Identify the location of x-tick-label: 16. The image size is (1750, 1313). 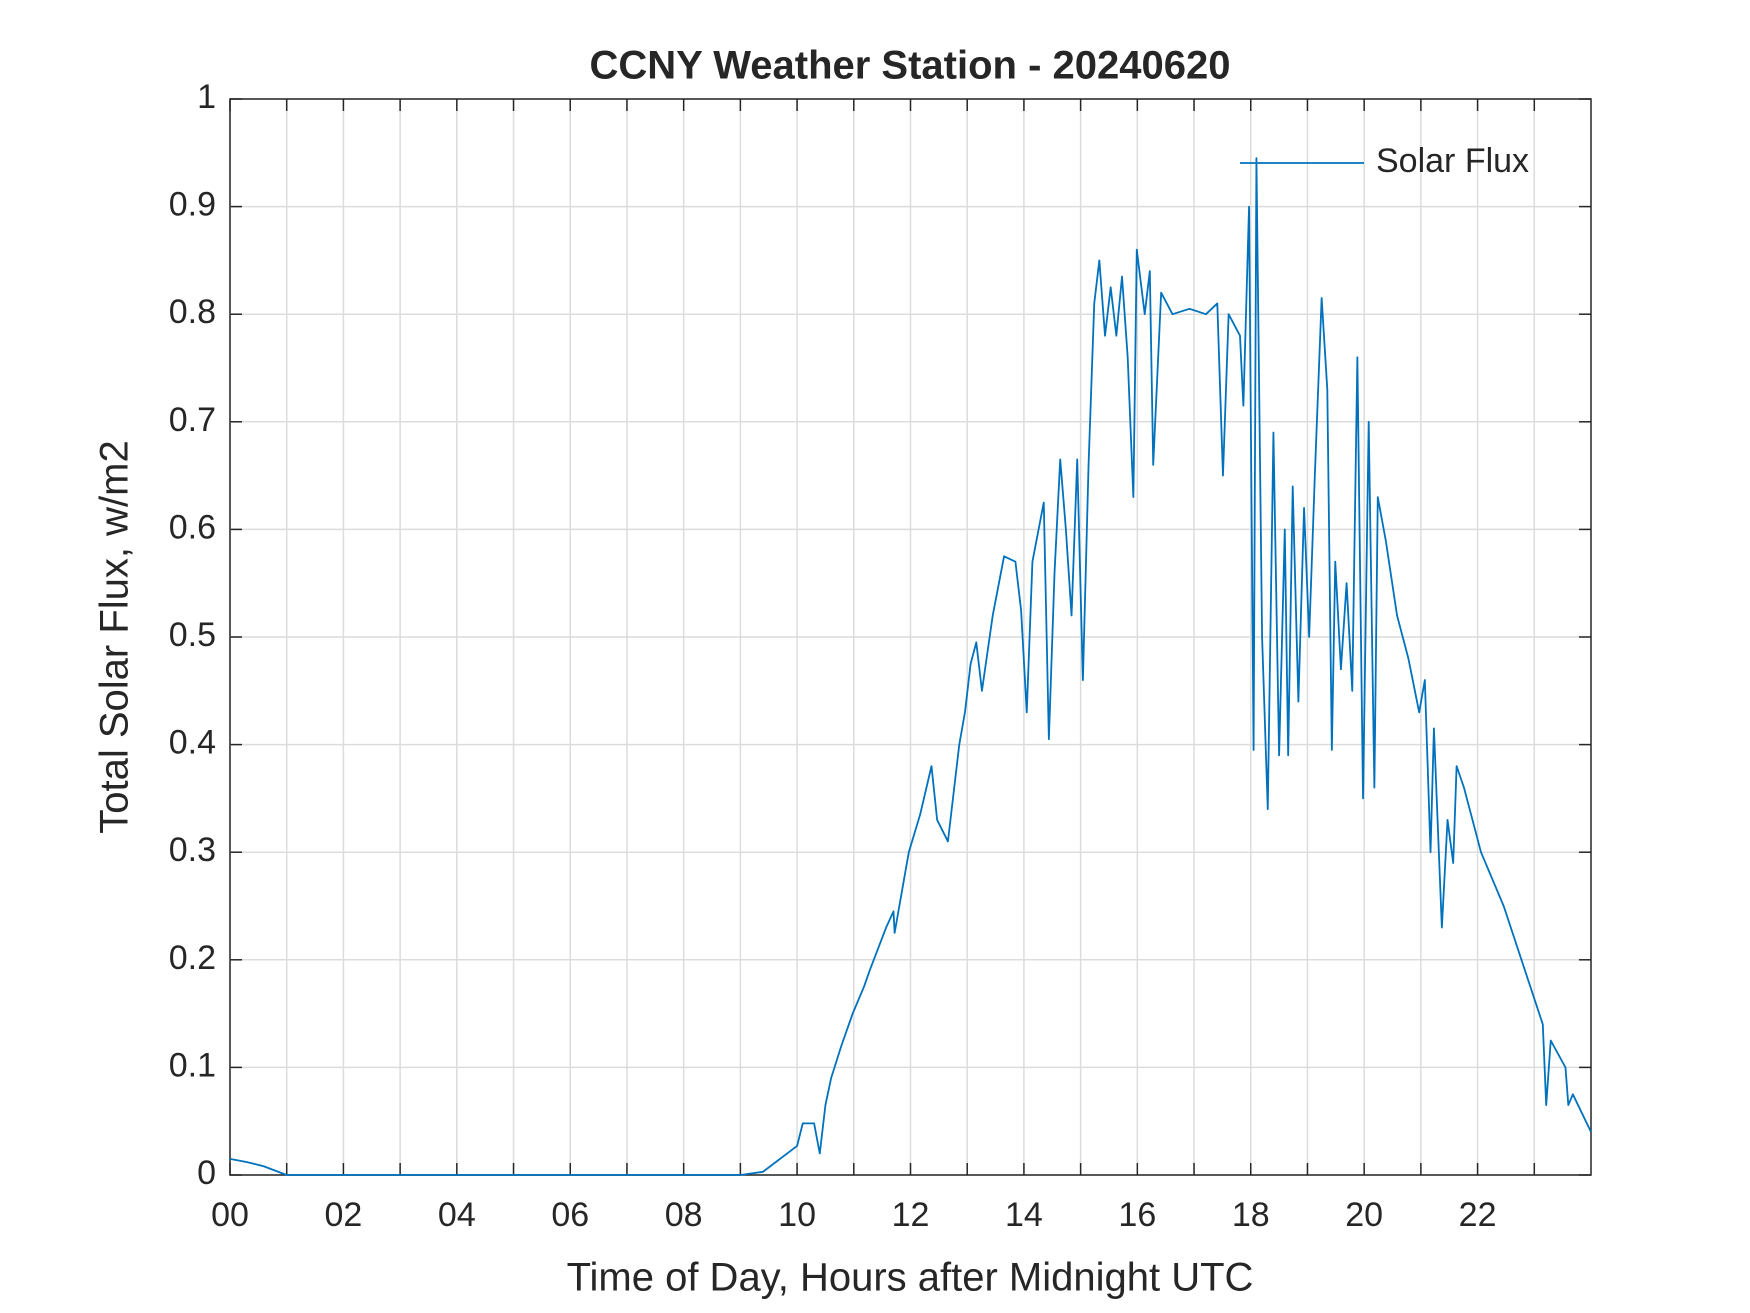
(1137, 1215).